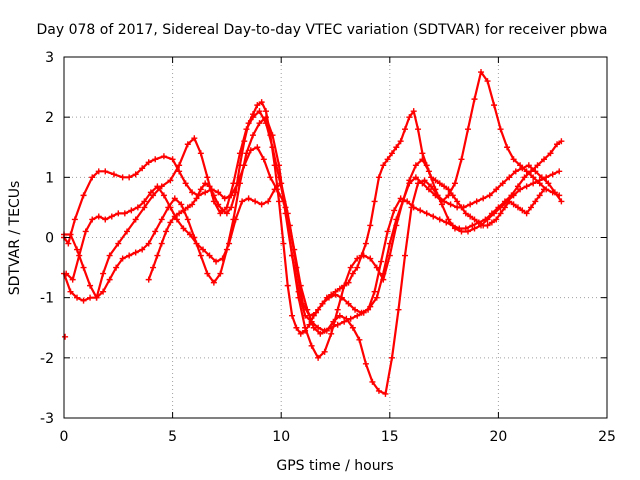 Image resolution: width=640 pixels, height=480 pixels. Describe the element at coordinates (498, 437) in the screenshot. I see `x-tick-label: 20` at that location.